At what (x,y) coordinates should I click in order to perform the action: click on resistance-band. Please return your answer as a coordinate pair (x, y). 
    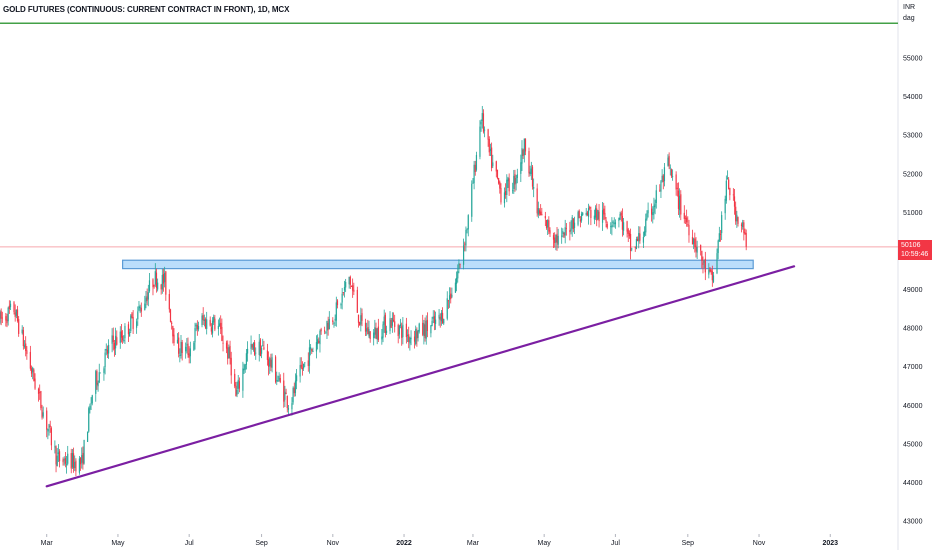
    Looking at the image, I should click on (438, 264).